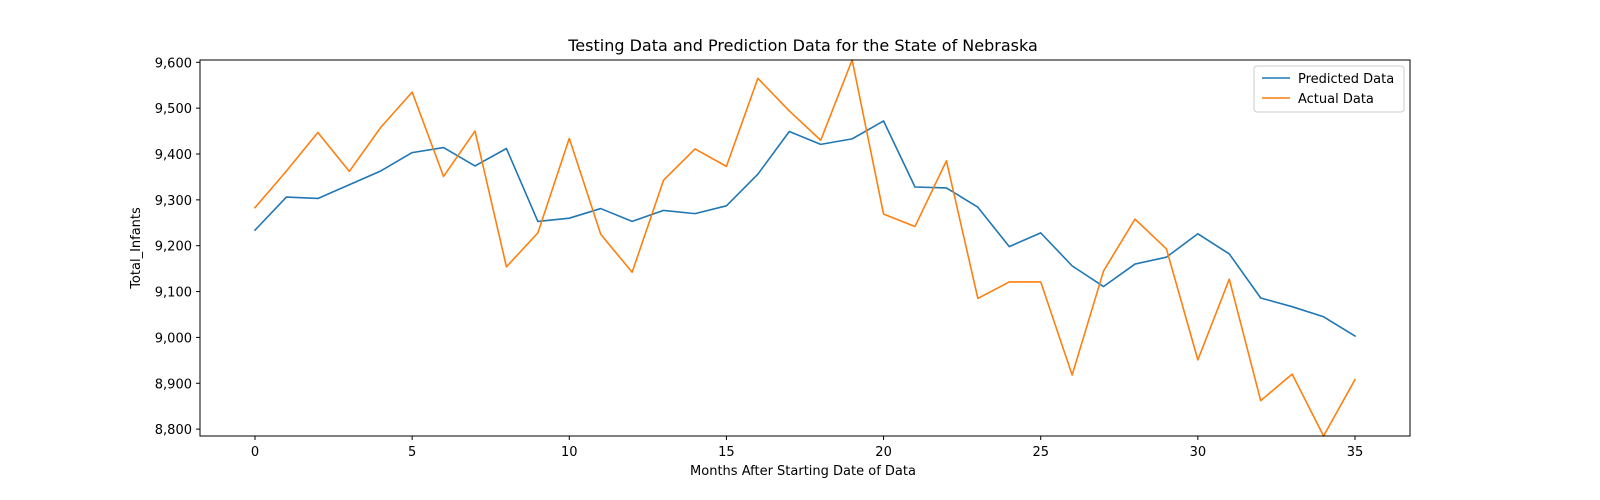  Describe the element at coordinates (1336, 99) in the screenshot. I see `legend-label-2: Actual Data` at that location.